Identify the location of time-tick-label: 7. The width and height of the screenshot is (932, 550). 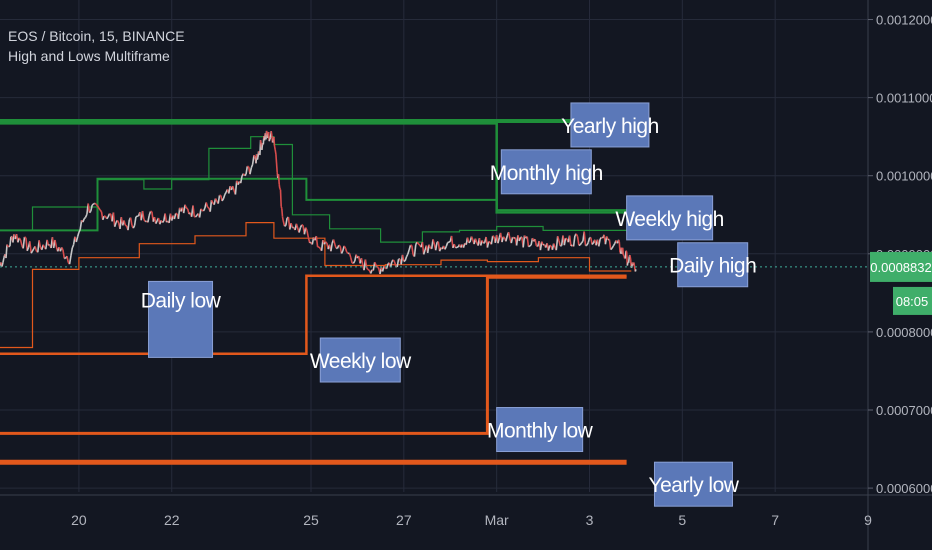
(775, 520).